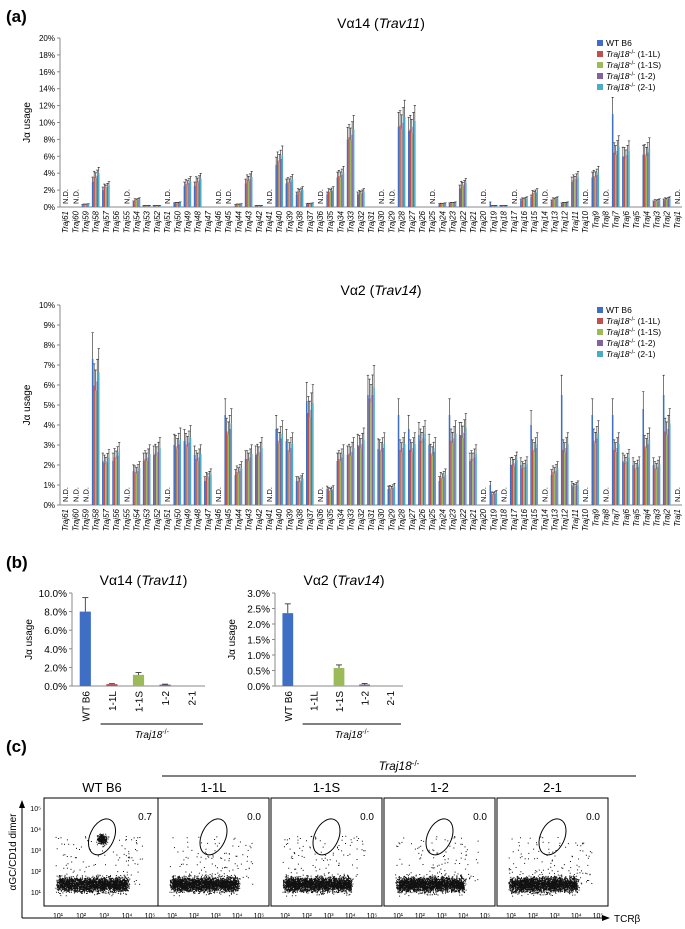 The image size is (685, 929). What do you see at coordinates (631, 87) in the screenshot?
I see `legend-entry: Traj18-/- (2-1)` at bounding box center [631, 87].